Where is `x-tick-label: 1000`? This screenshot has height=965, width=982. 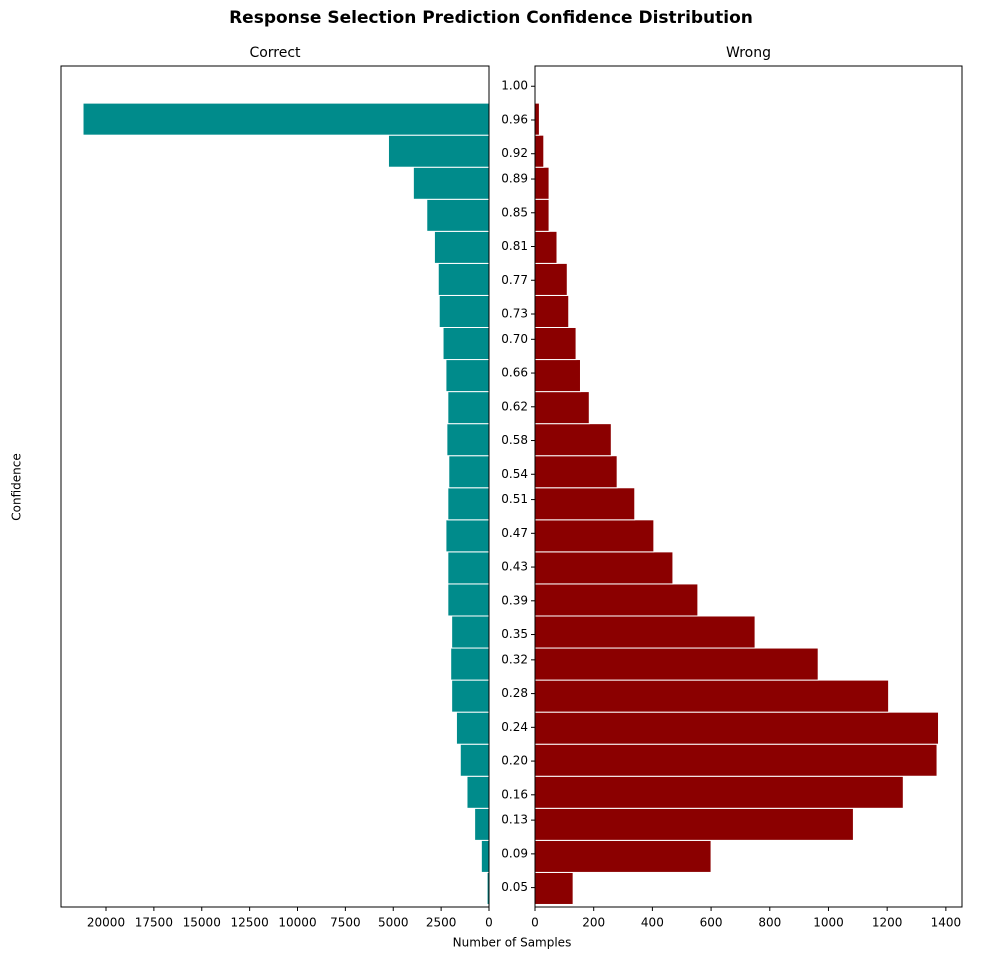 x-tick-label: 1000 is located at coordinates (828, 923).